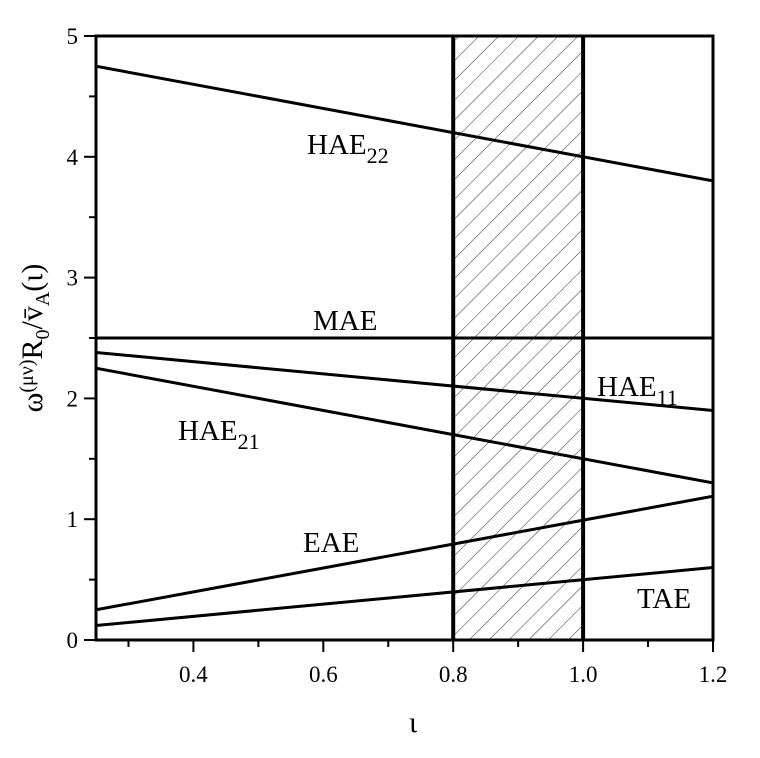  I want to click on series-line-hae21, so click(404, 425).